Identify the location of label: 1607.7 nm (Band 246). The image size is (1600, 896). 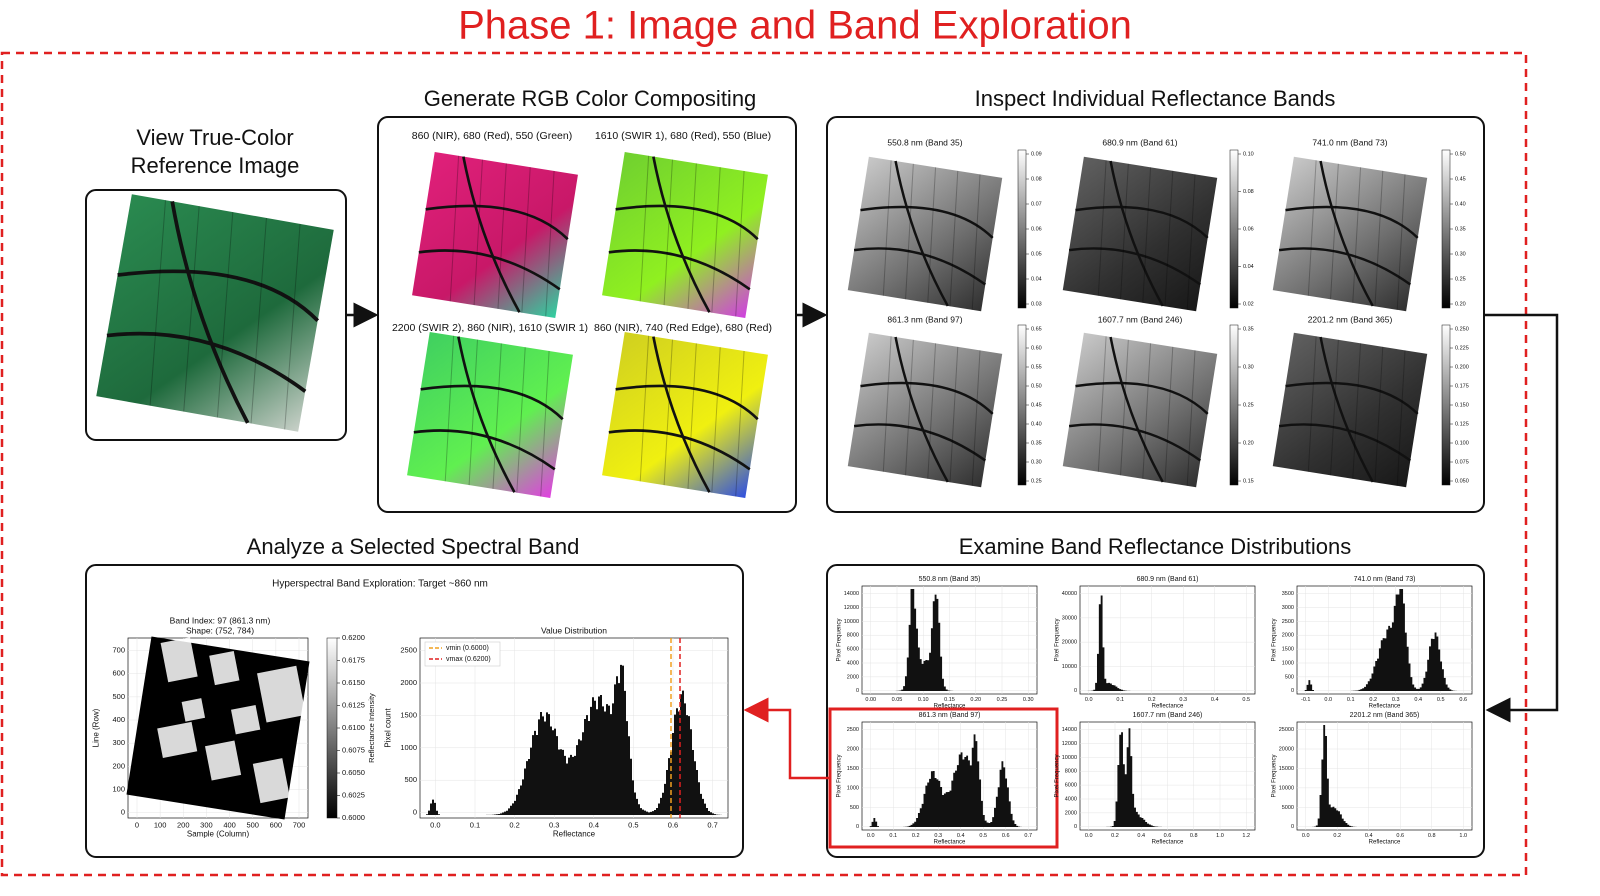
(1140, 319).